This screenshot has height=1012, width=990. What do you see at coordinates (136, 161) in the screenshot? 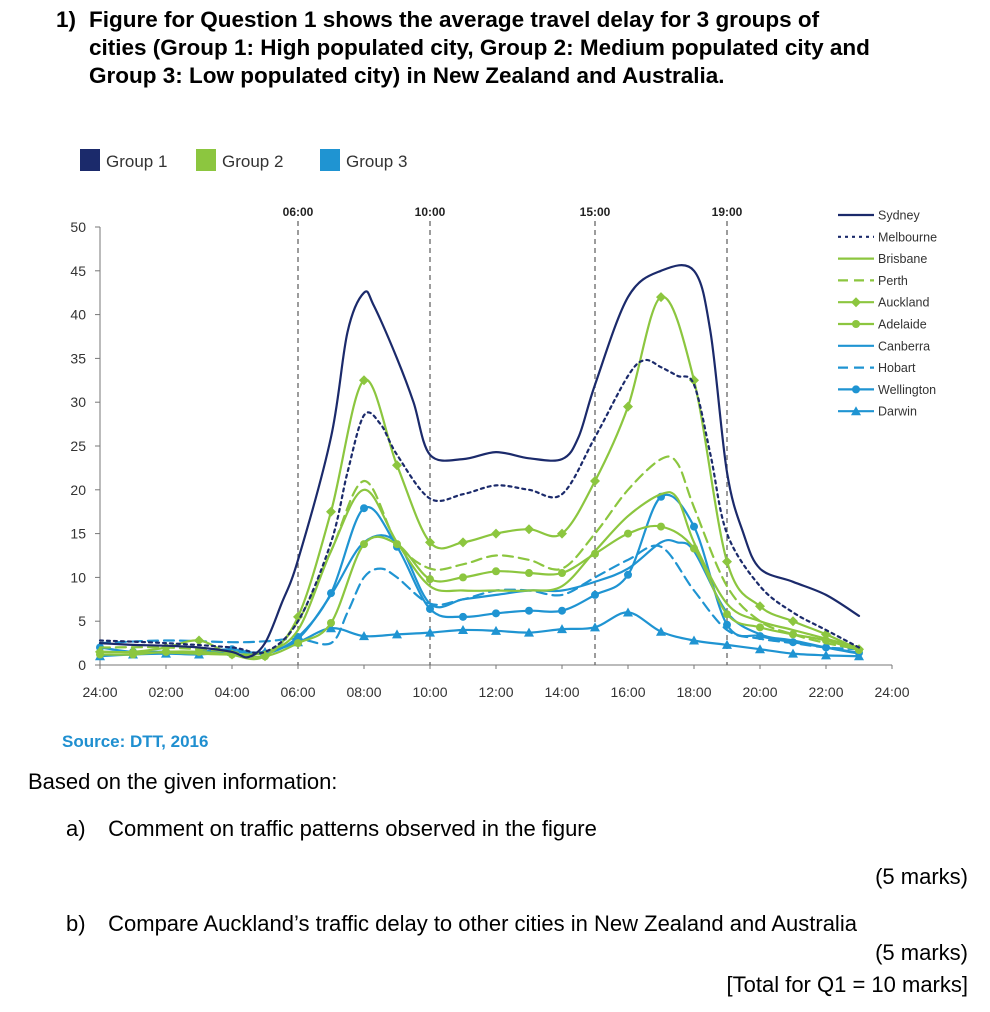
I see `group-legend-label: Group 1` at bounding box center [136, 161].